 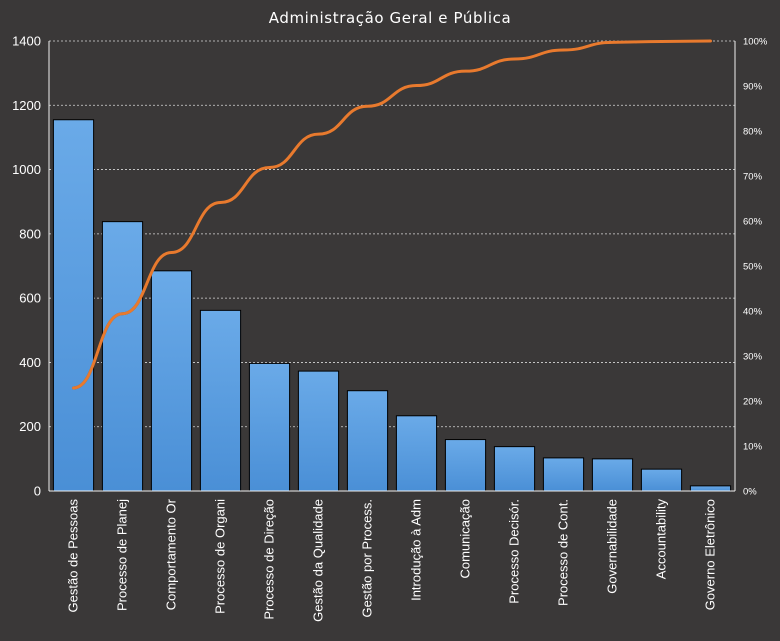 What do you see at coordinates (753, 357) in the screenshot?
I see `y2-tick-label: 30%` at bounding box center [753, 357].